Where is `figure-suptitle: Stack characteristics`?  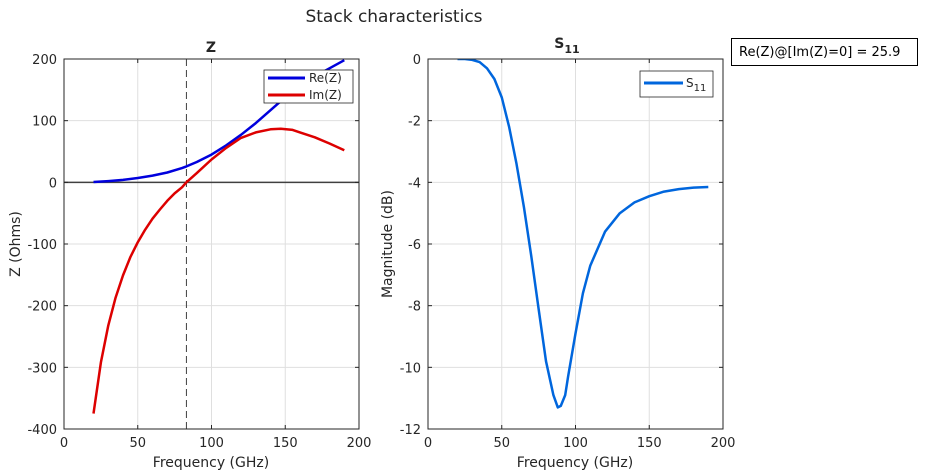
figure-suptitle: Stack characteristics is located at coordinates (393, 17).